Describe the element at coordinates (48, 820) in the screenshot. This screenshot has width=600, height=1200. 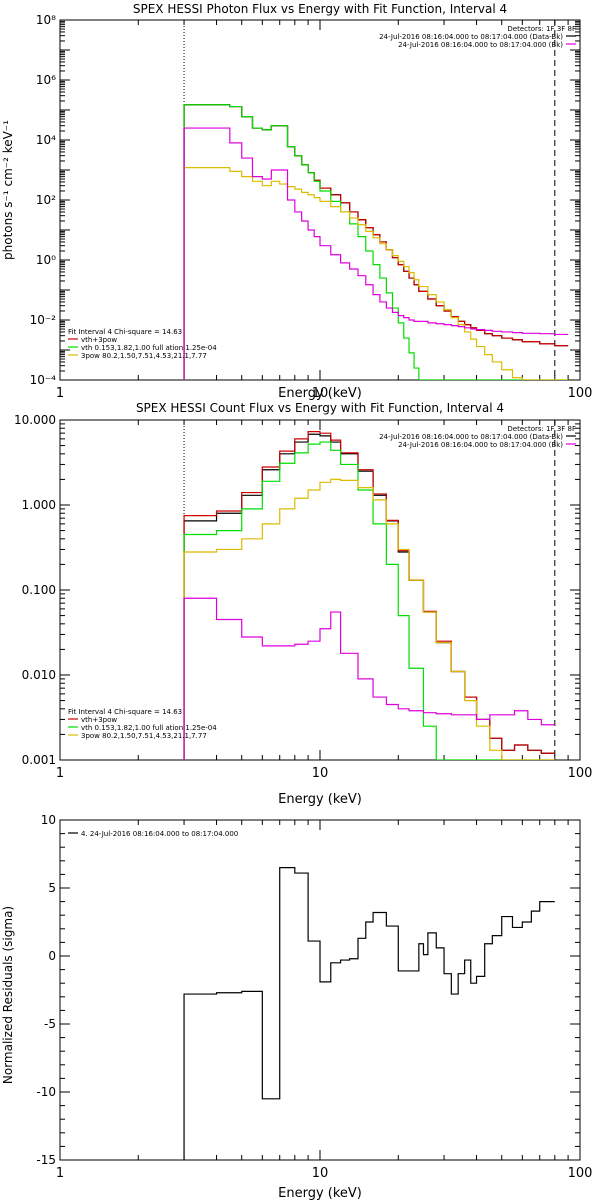
I see `y-tick-label: 10` at that location.